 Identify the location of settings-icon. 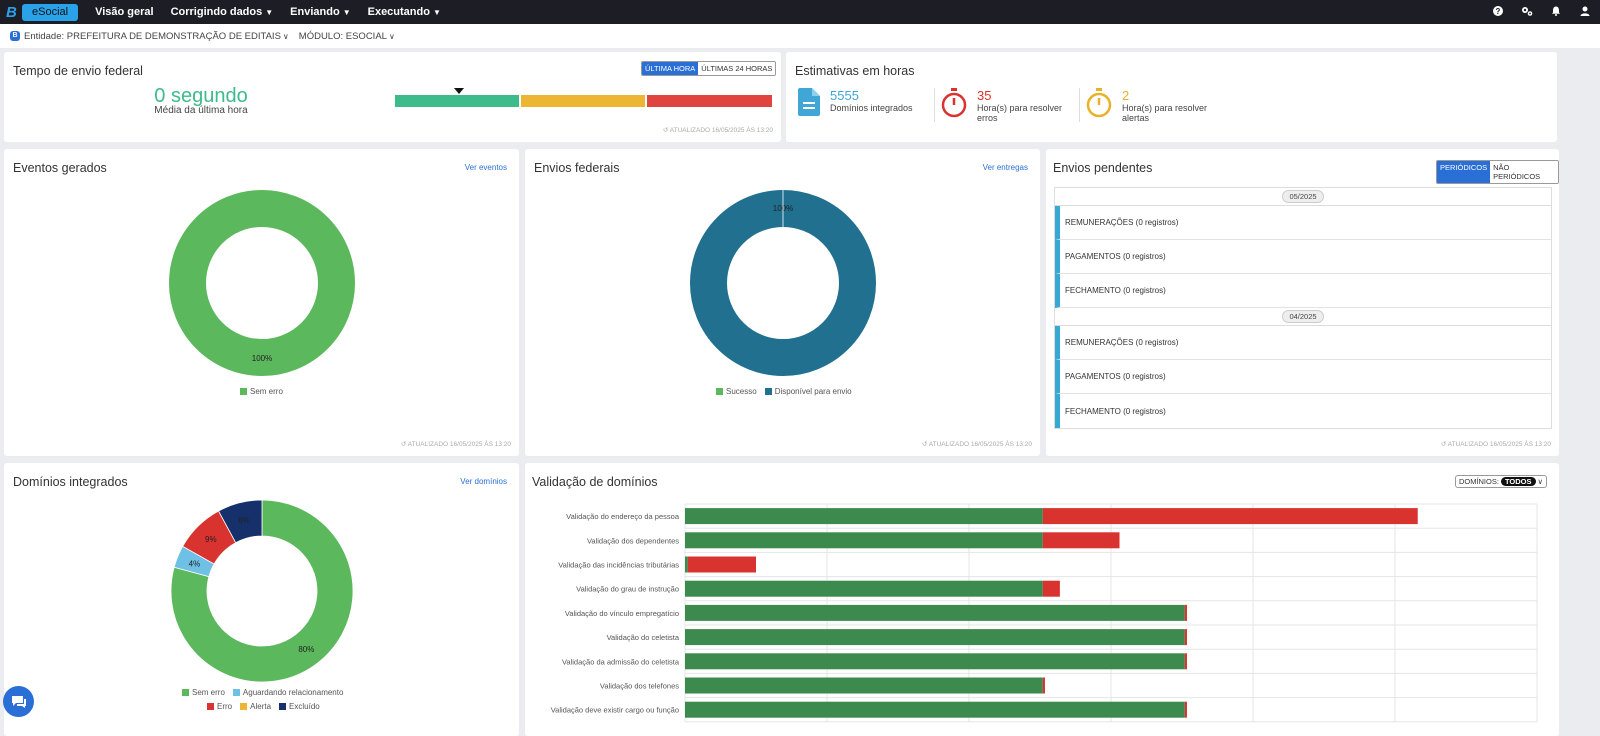
(1527, 12).